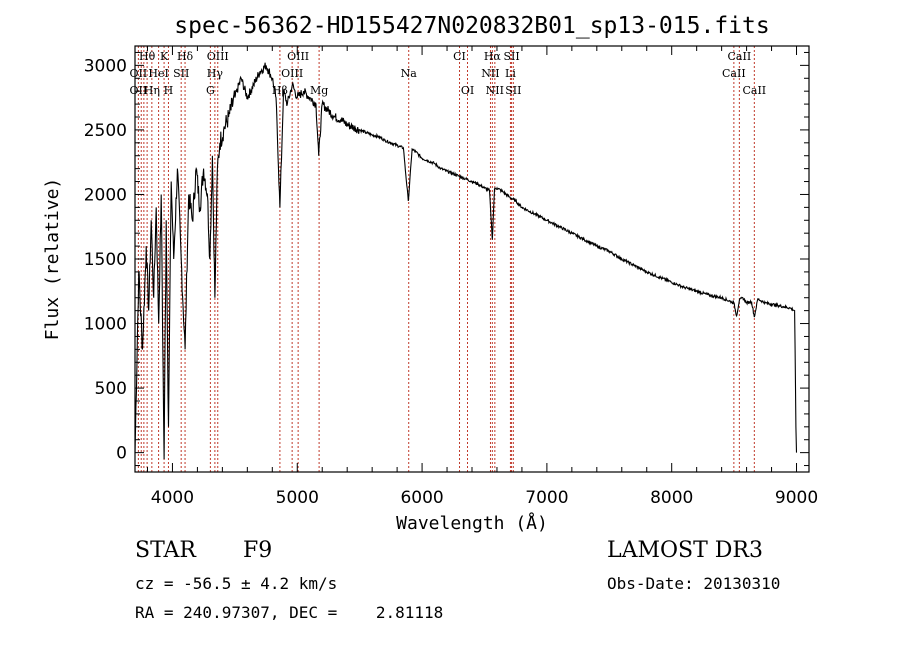 The image size is (900, 649). I want to click on y-tick-label: 2500, so click(105, 131).